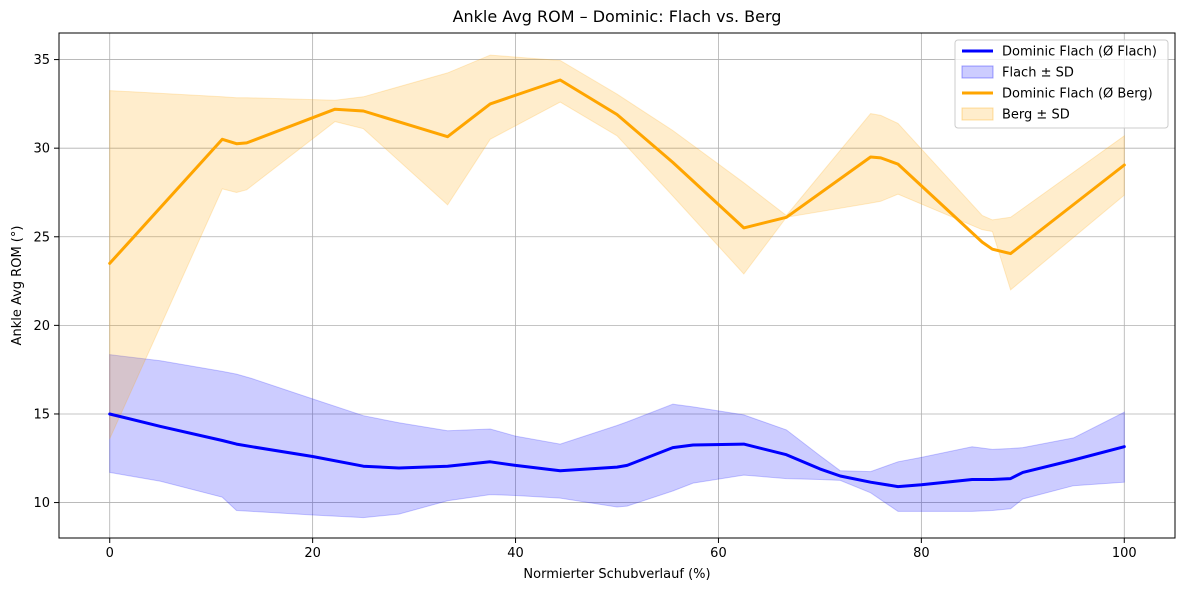 This screenshot has height=590, width=1189. What do you see at coordinates (718, 553) in the screenshot?
I see `x-tick-label: 60` at bounding box center [718, 553].